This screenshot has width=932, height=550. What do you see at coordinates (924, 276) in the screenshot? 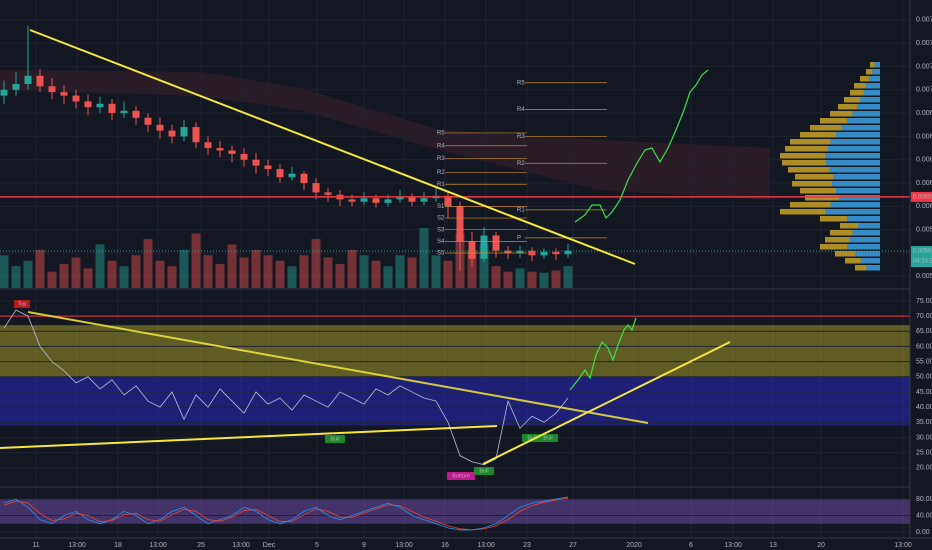
I see `y-tick-label: 0.005400` at bounding box center [924, 276].